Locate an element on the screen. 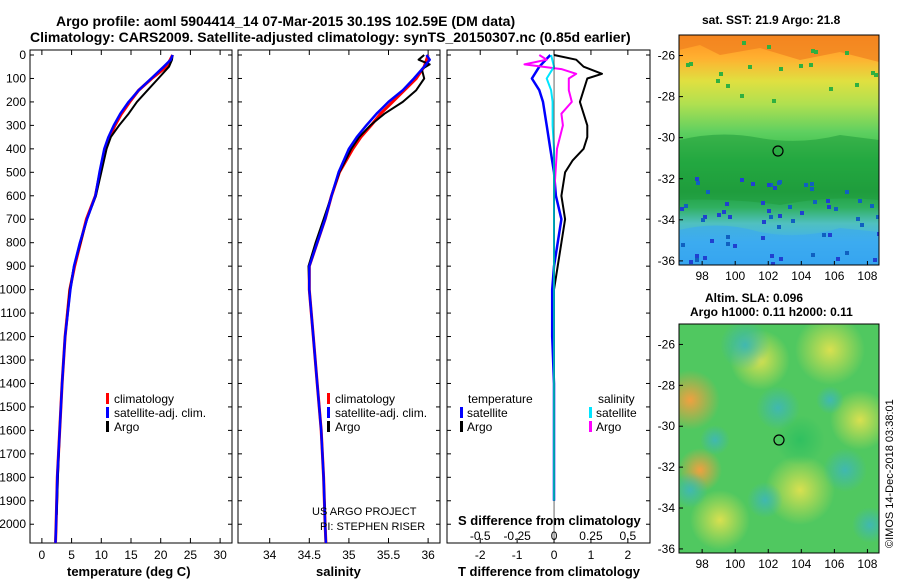  x-tick-label: 35.5 is located at coordinates (389, 555).